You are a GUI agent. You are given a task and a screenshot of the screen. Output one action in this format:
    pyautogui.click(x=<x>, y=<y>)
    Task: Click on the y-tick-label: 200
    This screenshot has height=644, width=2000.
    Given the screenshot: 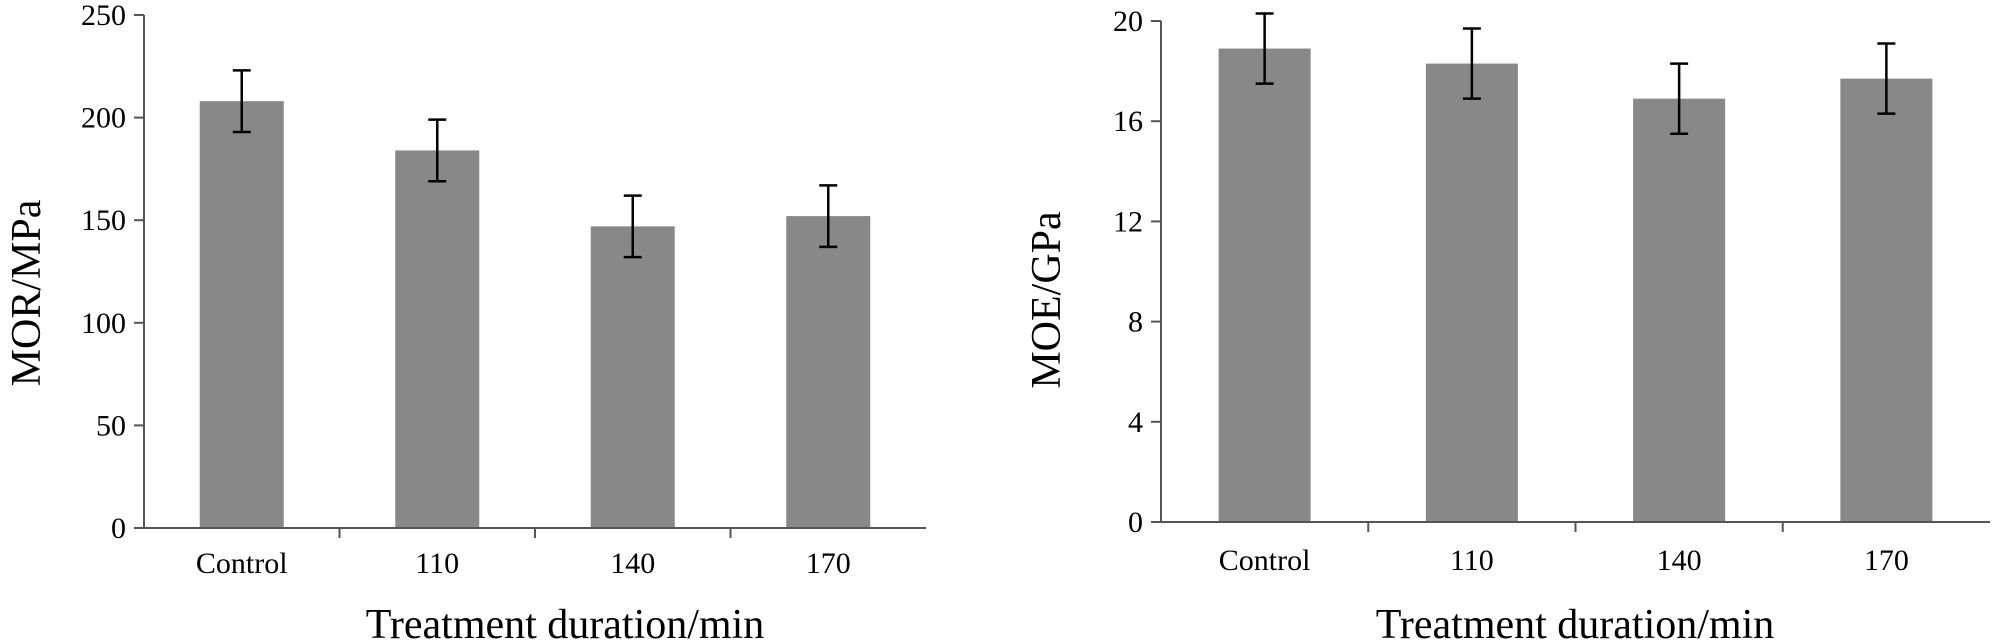 What is the action you would take?
    pyautogui.click(x=103, y=118)
    